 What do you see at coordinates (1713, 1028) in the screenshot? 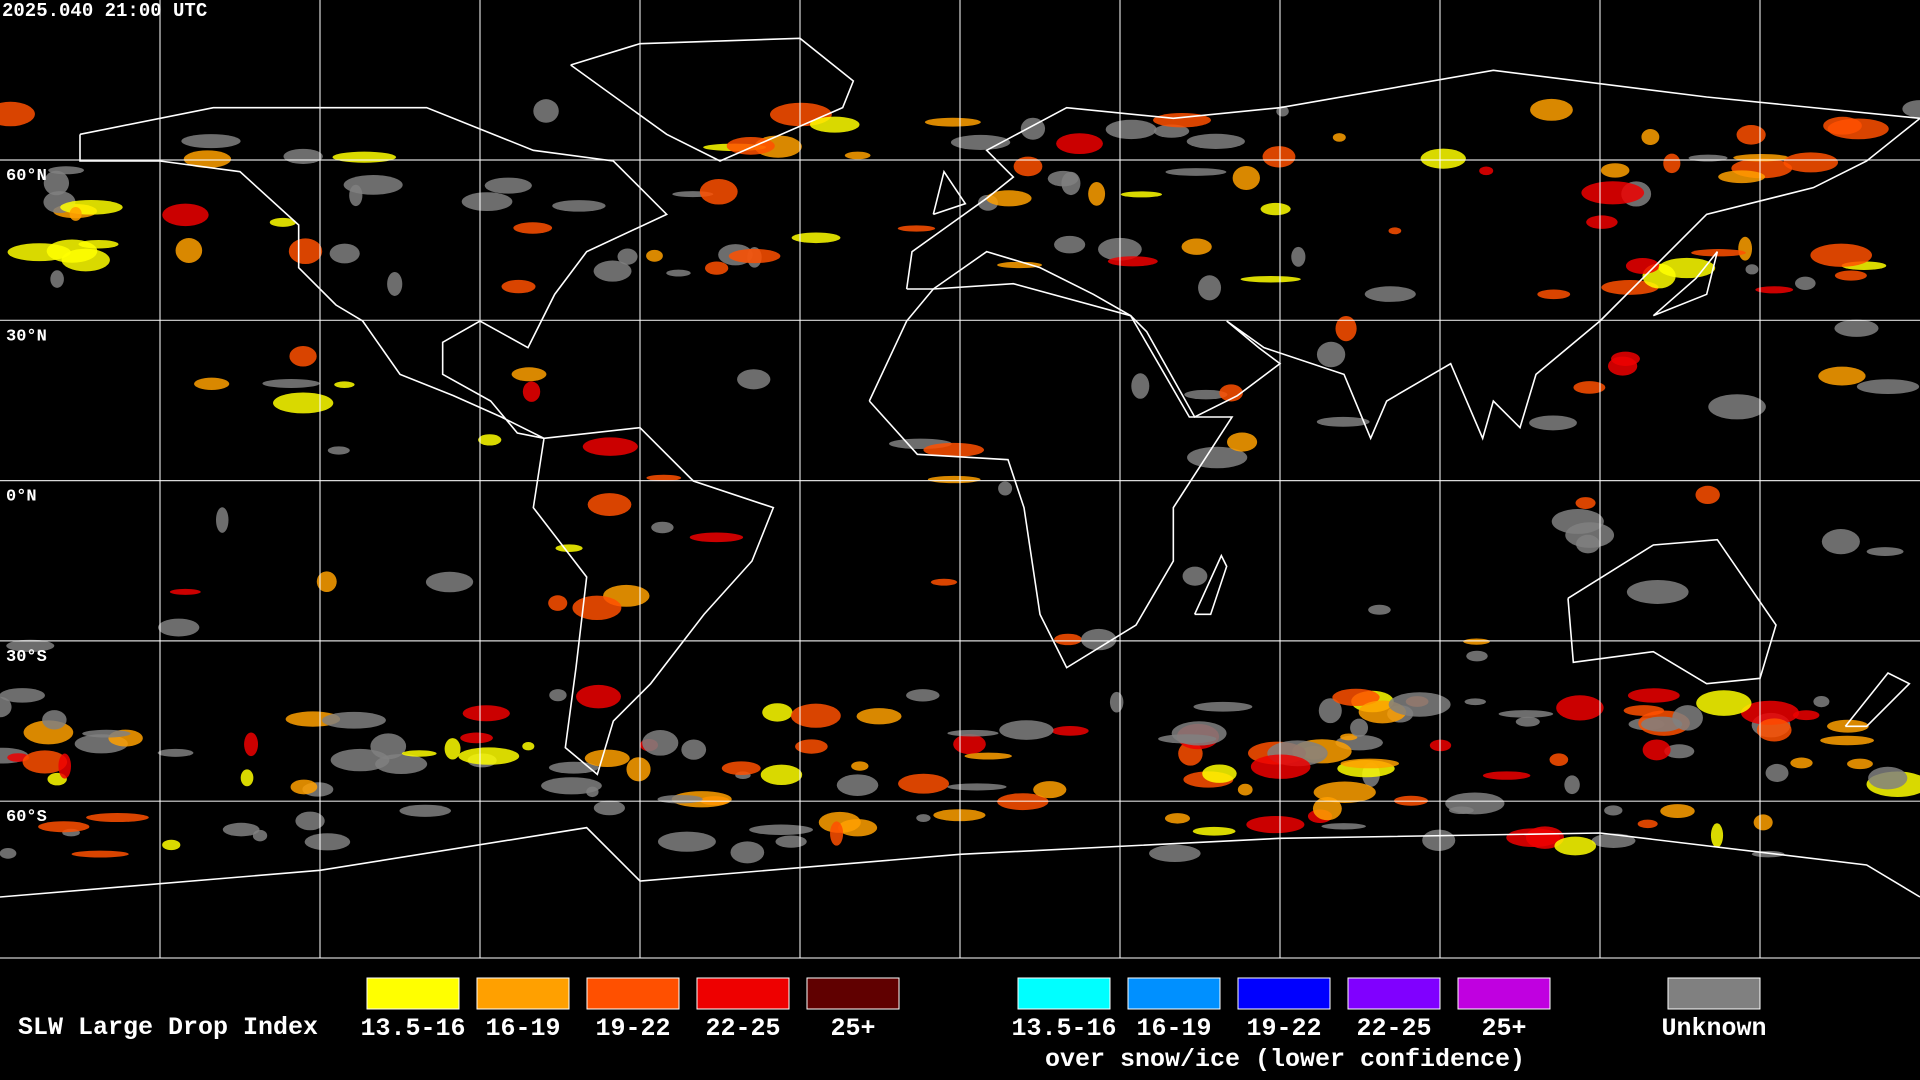
I see `legend-label: Unknown` at bounding box center [1713, 1028].